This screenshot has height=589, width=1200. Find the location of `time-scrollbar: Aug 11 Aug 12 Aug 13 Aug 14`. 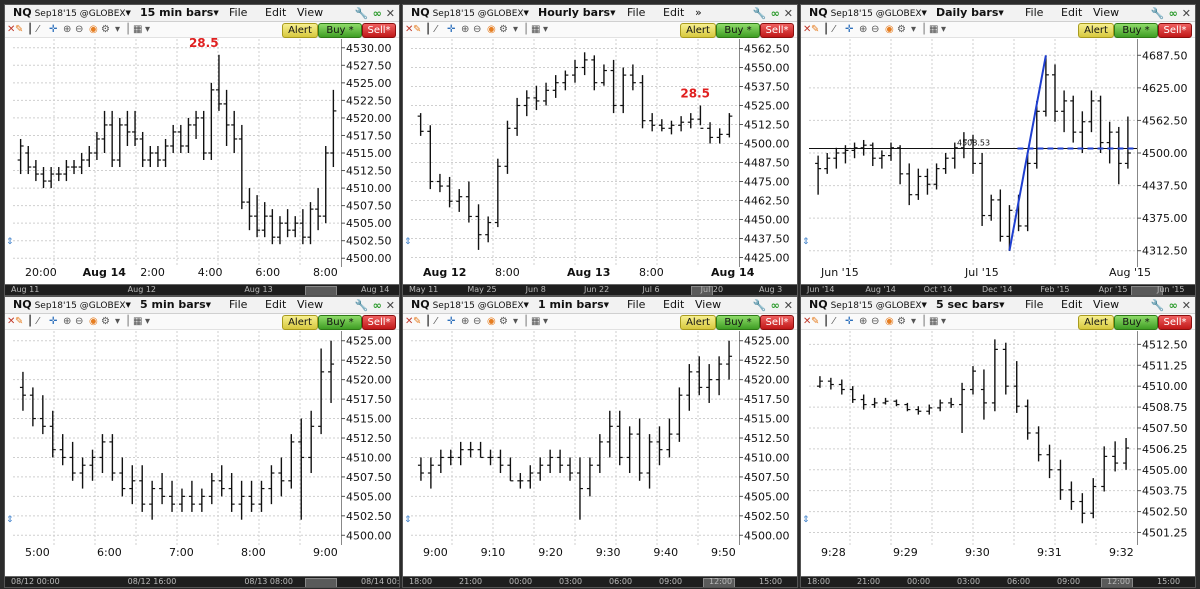

time-scrollbar: Aug 11 Aug 12 Aug 13 Aug 14 is located at coordinates (202, 289).